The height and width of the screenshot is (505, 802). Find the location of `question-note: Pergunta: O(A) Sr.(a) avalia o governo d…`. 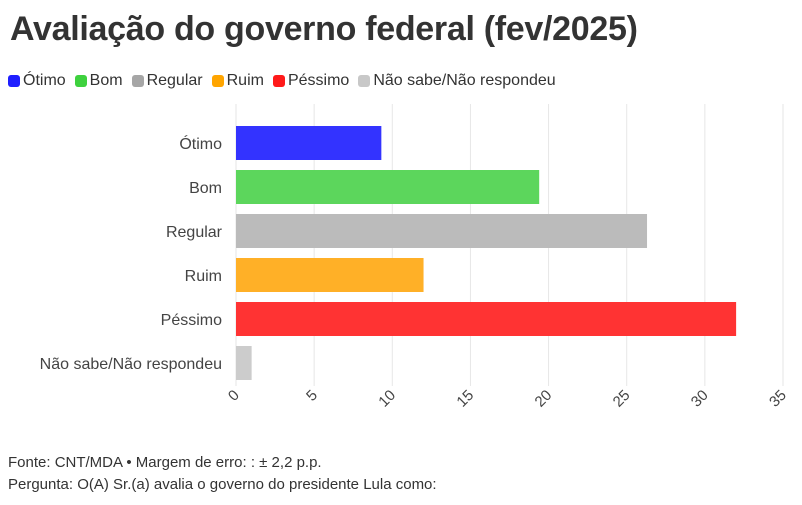

question-note: Pergunta: O(A) Sr.(a) avalia o governo d… is located at coordinates (222, 484).